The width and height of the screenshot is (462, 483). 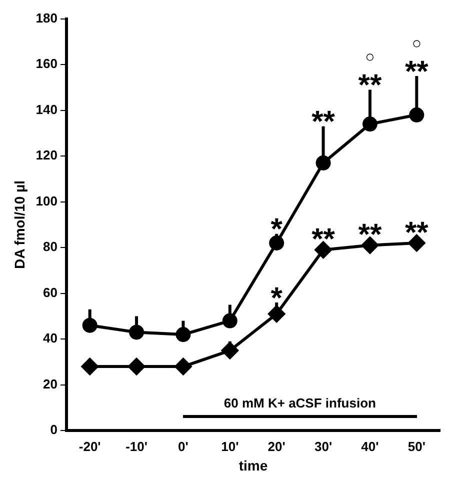 I want to click on y-axis-title: DA fmol/10 µl, so click(x=19, y=224).